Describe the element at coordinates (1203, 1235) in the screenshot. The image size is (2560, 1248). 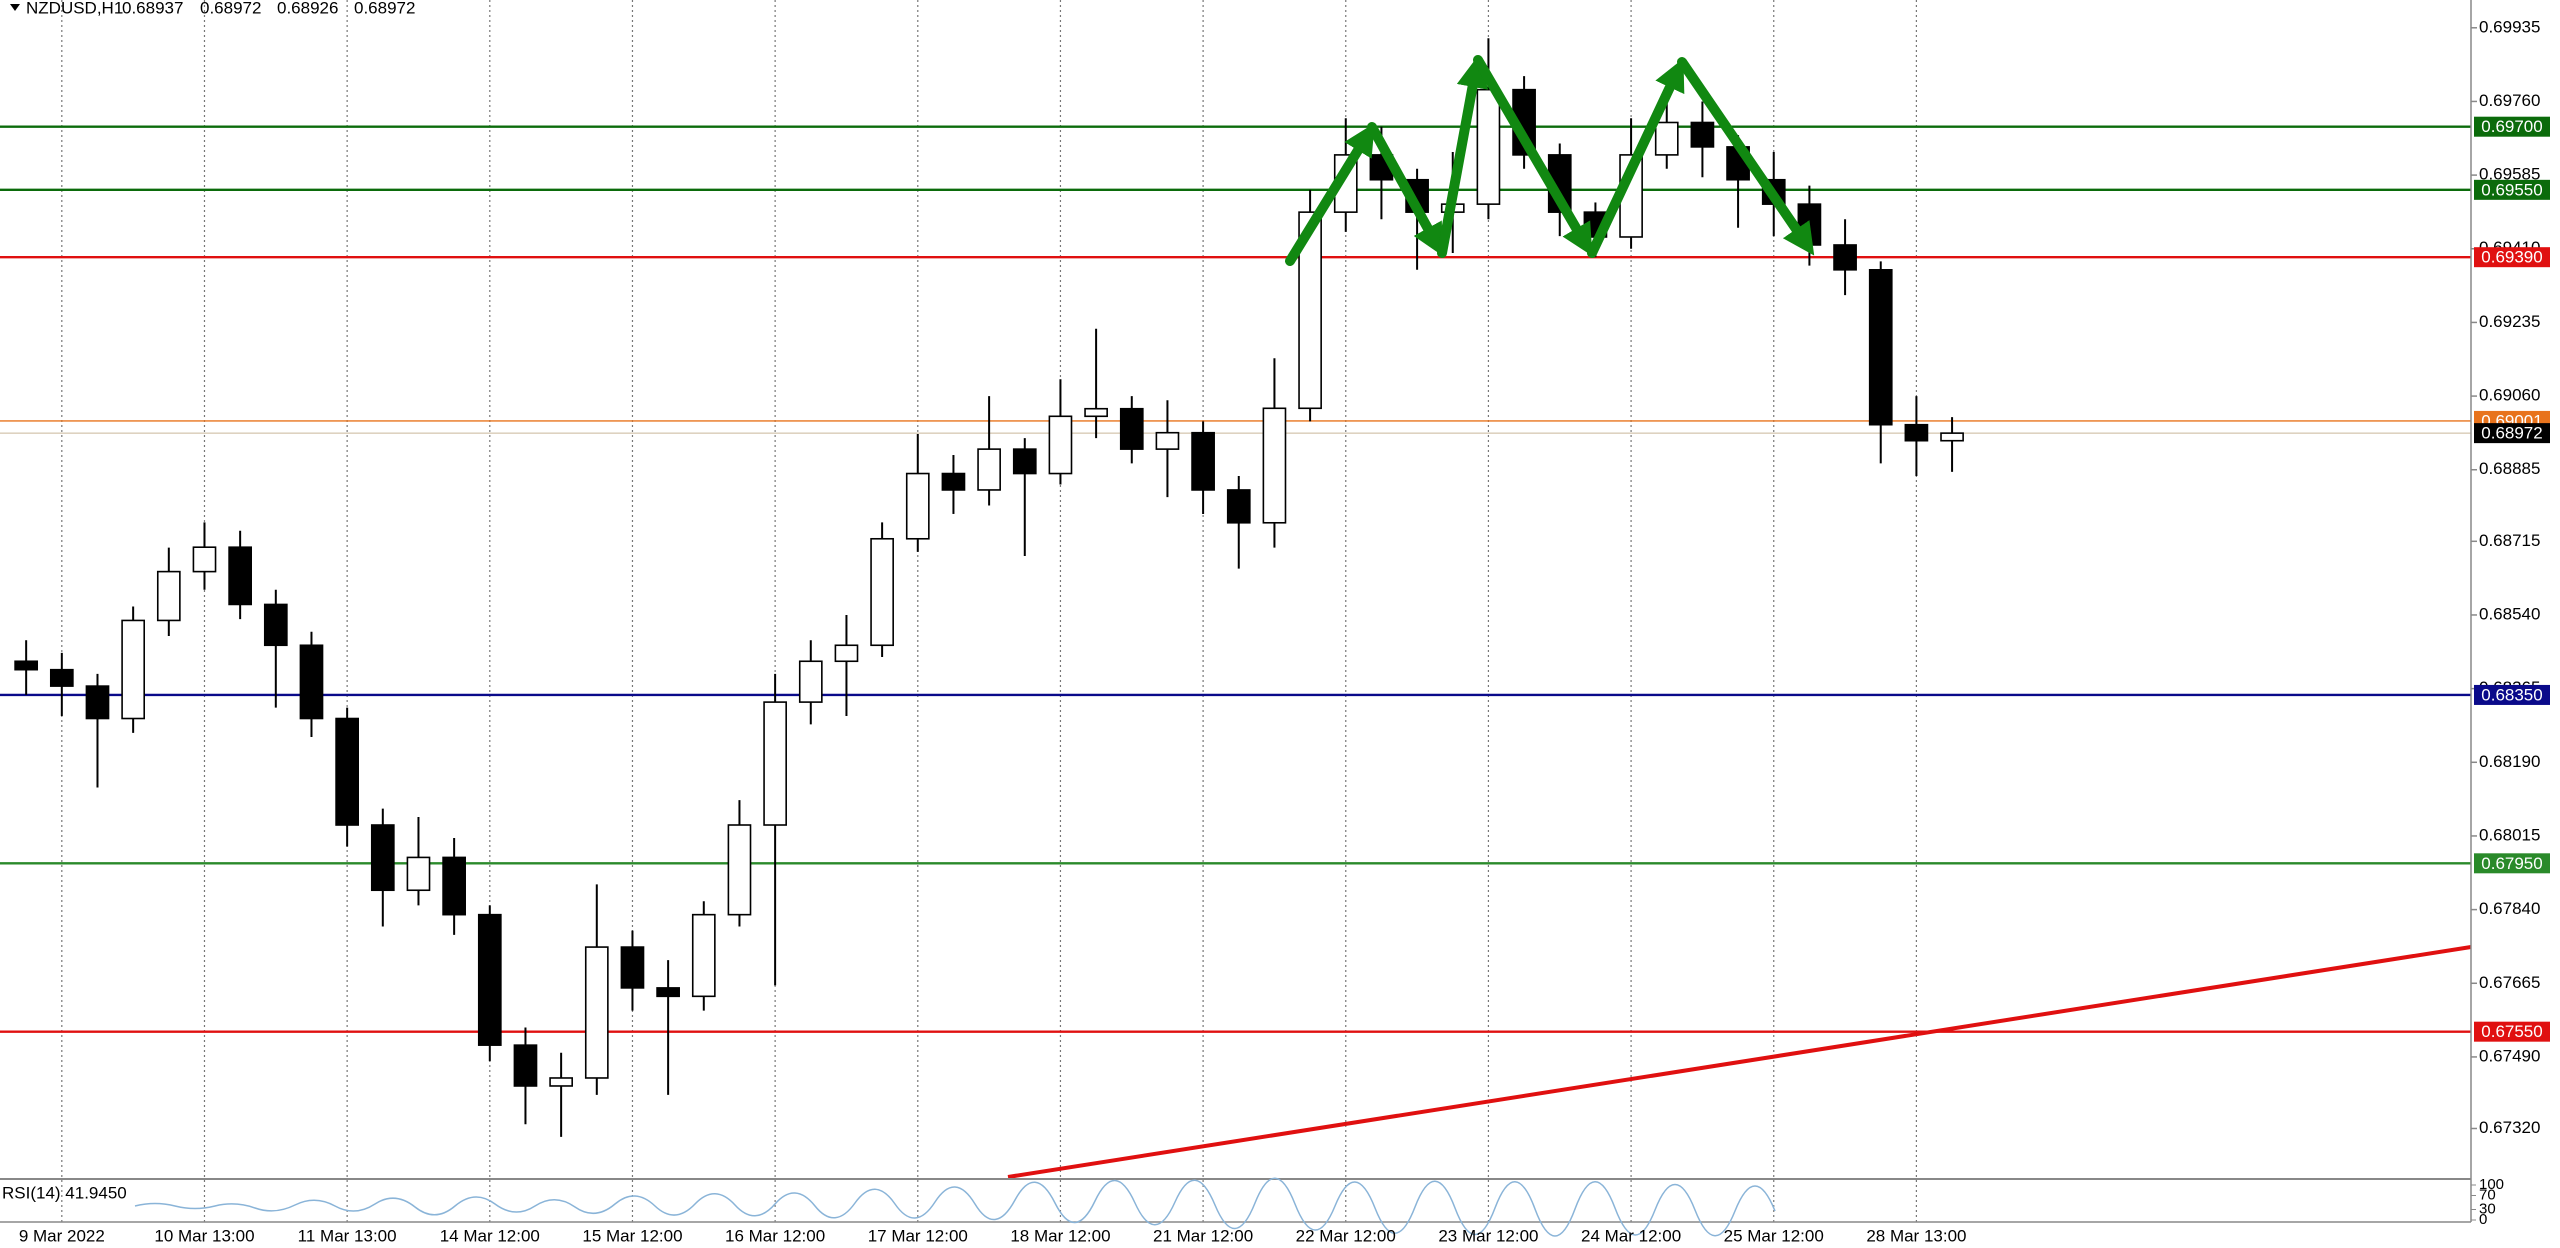
I see `x-tick-label: 21 Mar 12:00` at that location.